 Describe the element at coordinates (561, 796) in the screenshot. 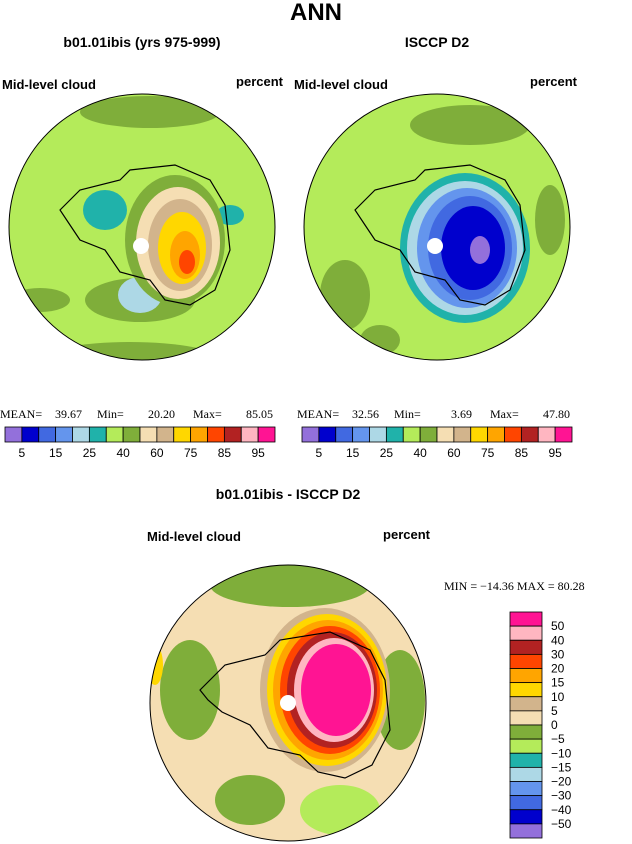

I see `colorbar-label: −30` at that location.